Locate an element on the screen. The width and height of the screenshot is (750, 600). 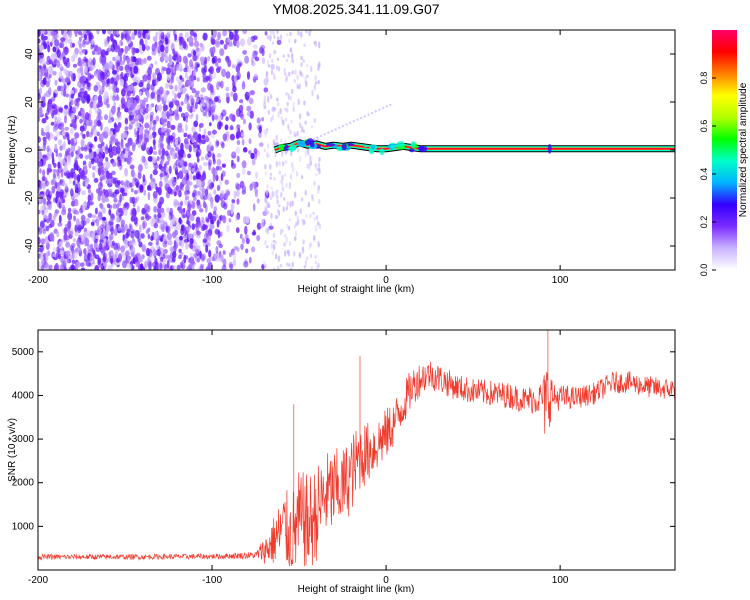
snr-xlabel: Height of straight line (km) is located at coordinates (356, 589).